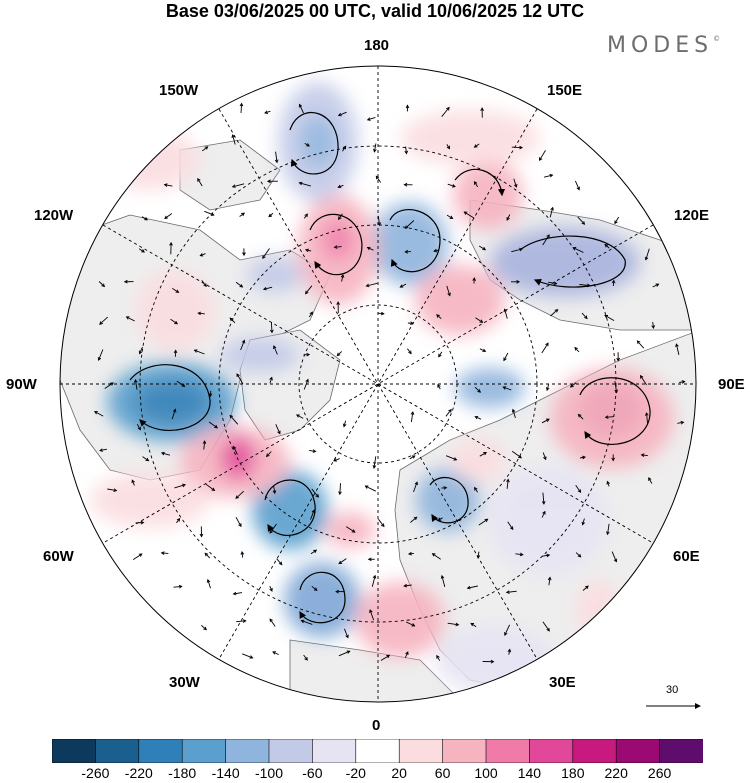 The image size is (750, 783). Describe the element at coordinates (377, 45) in the screenshot. I see `lon-label-top: 180` at that location.